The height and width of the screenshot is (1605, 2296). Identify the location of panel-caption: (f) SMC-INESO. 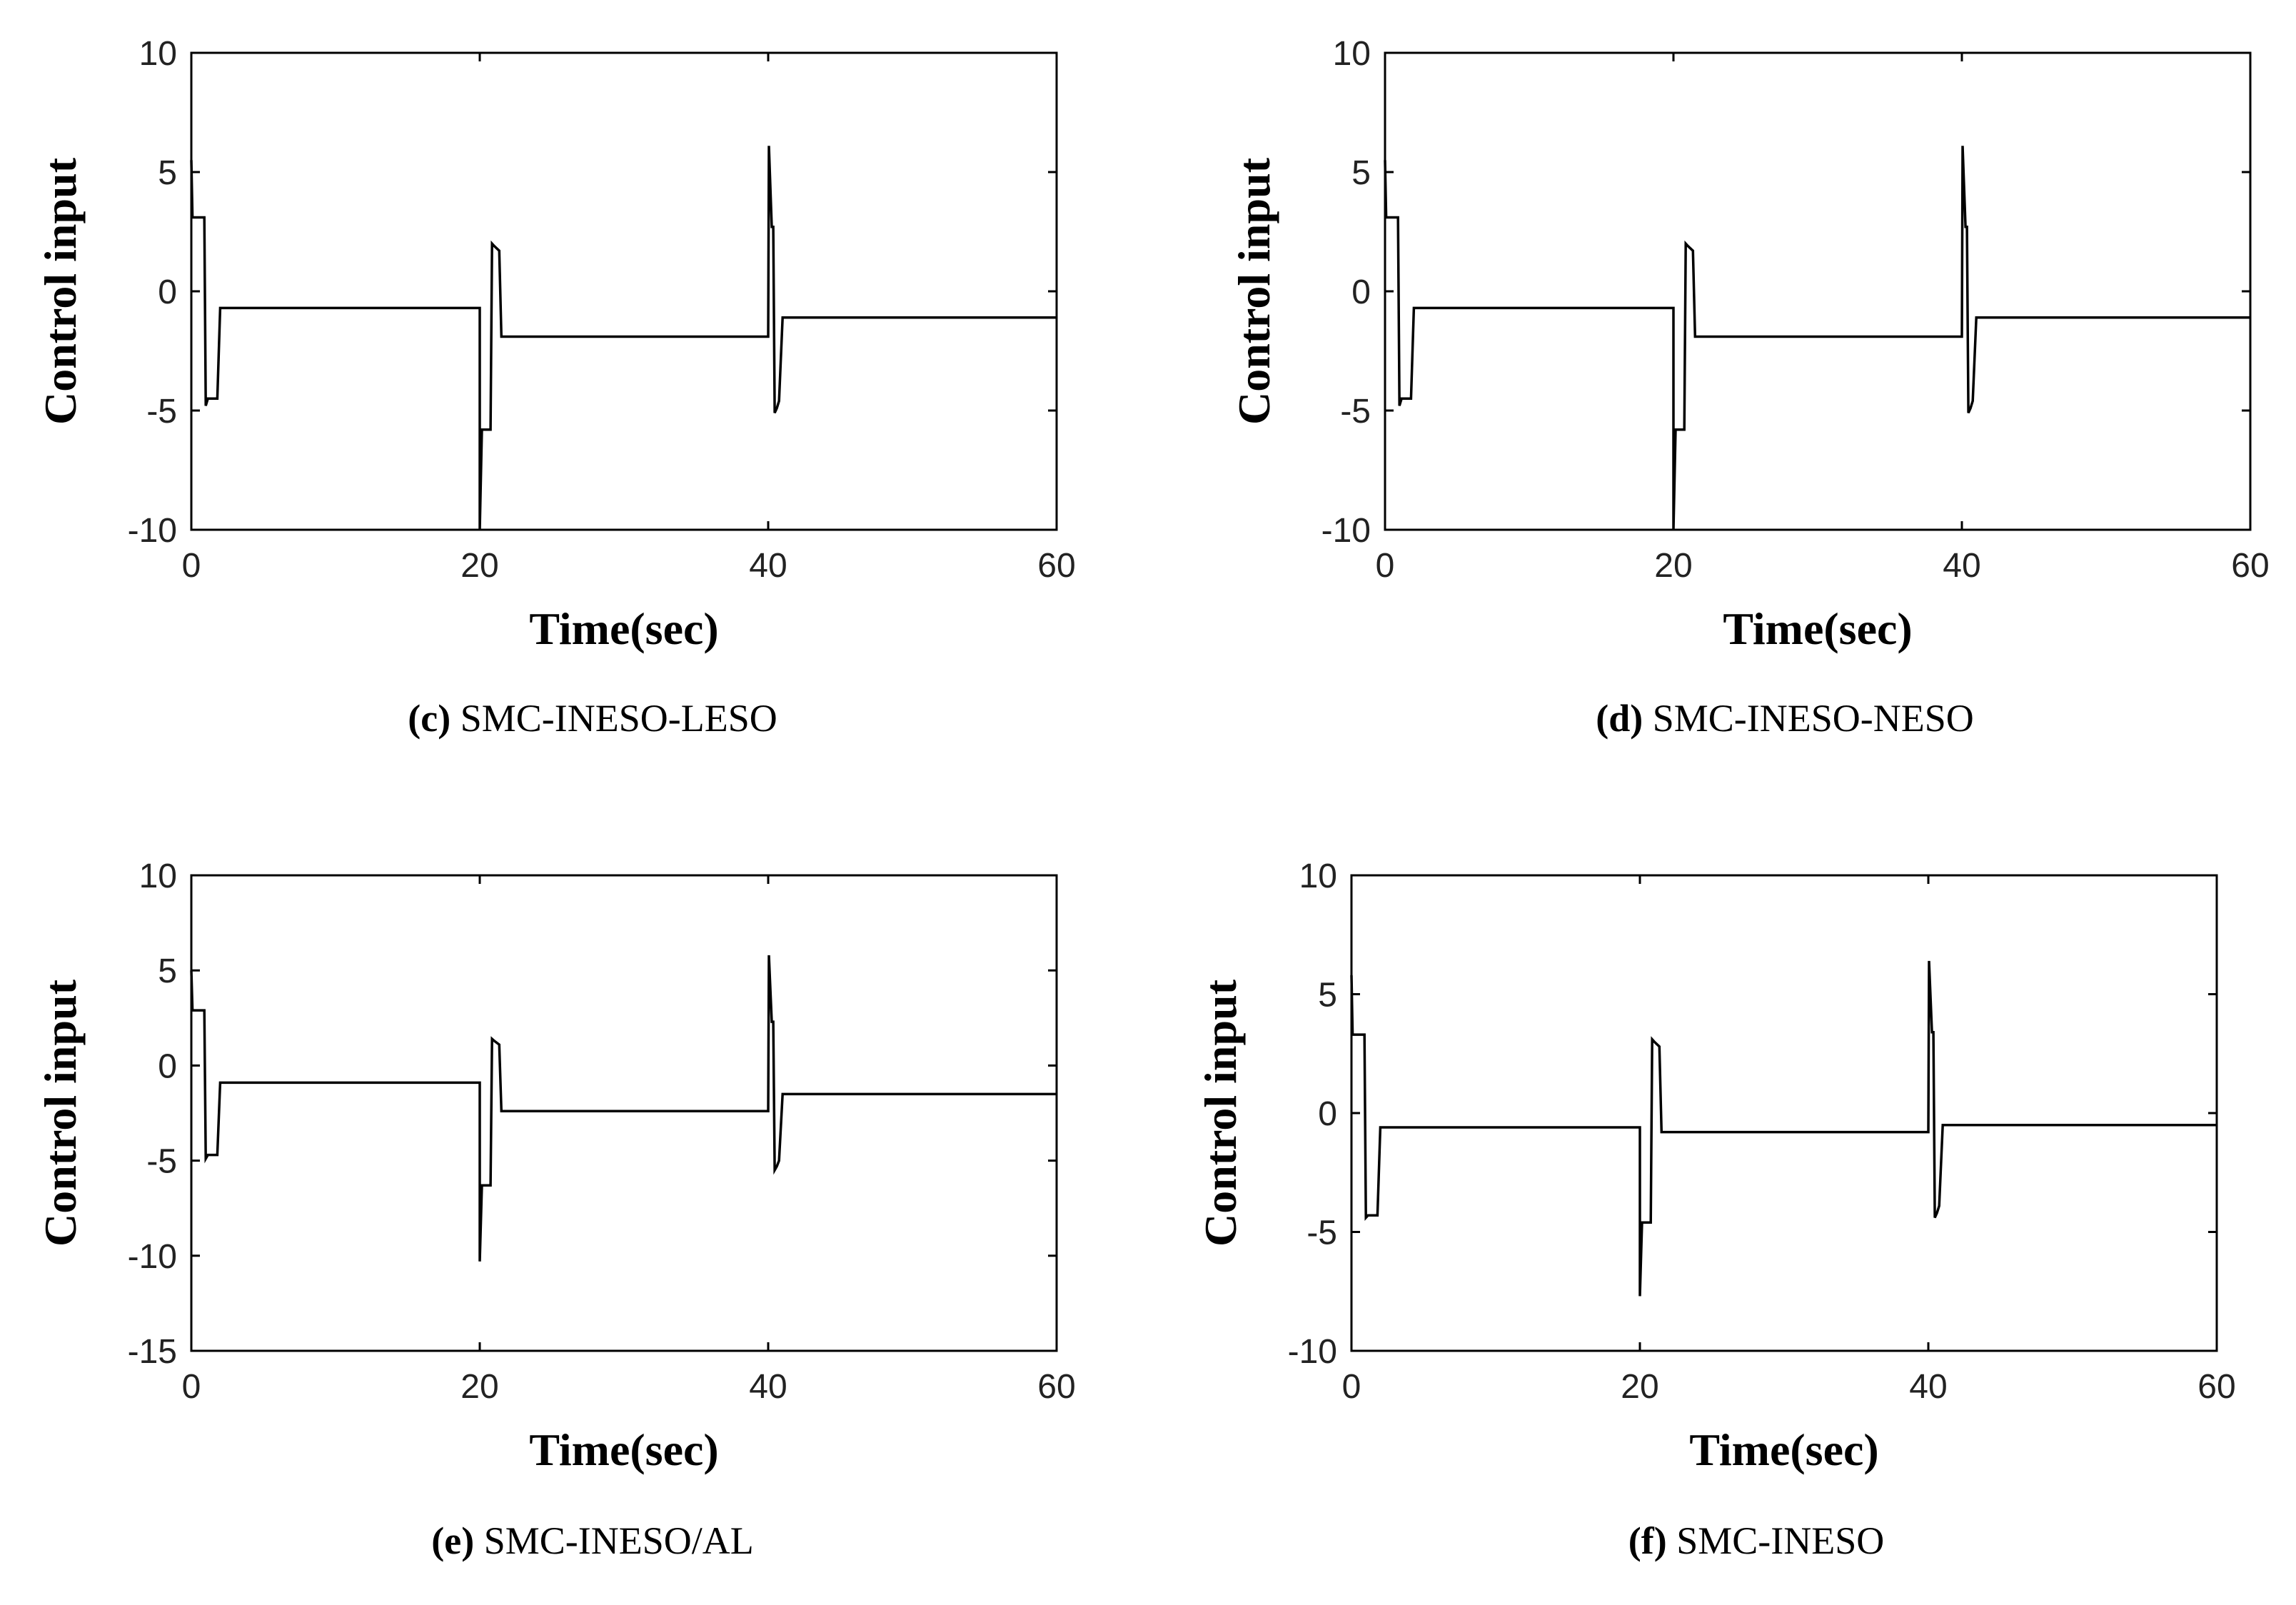
(1756, 1540).